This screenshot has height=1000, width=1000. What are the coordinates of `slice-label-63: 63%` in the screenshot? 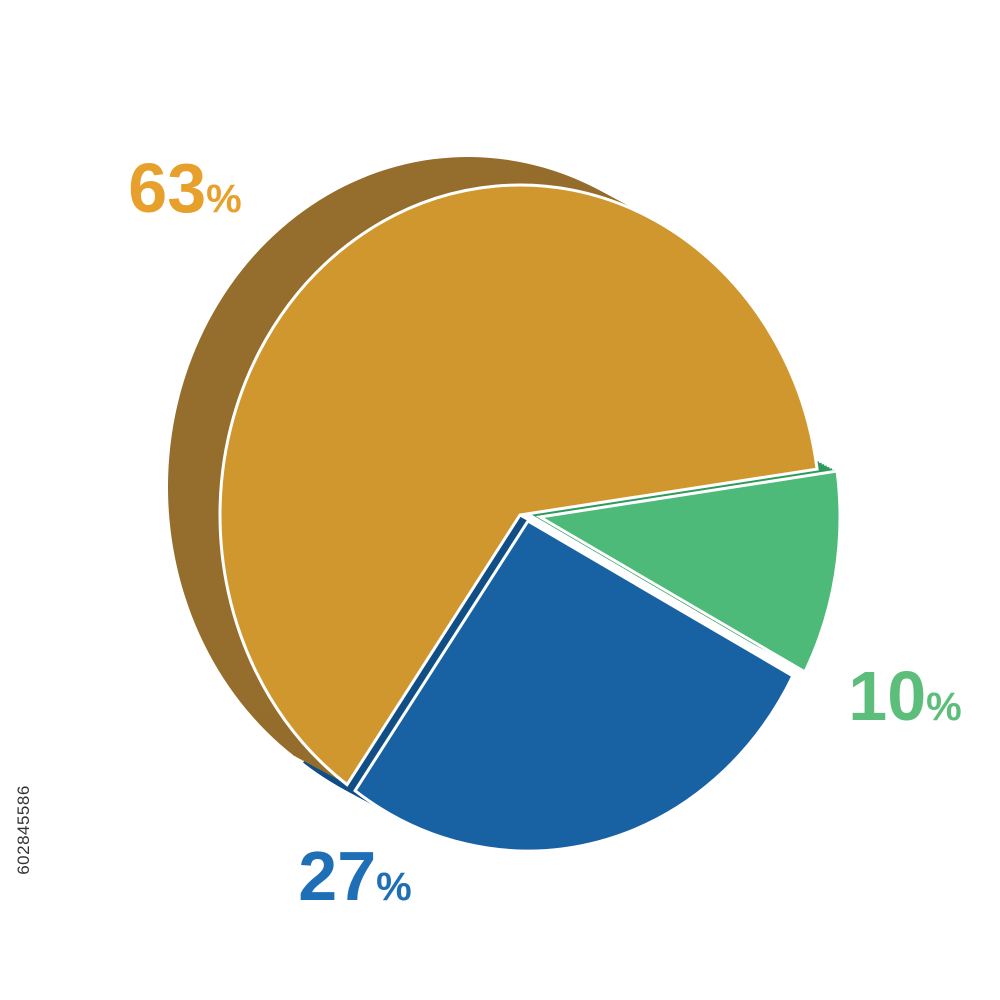 It's located at (184, 188).